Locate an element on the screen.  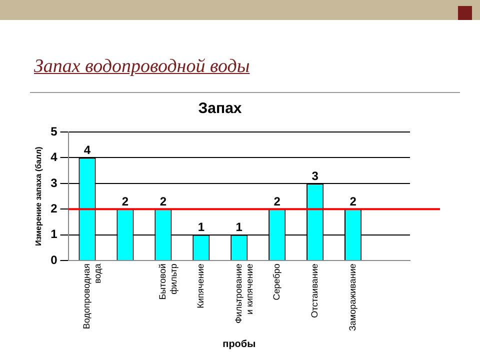
x-tick-label: Отстаивание is located at coordinates (315, 291).